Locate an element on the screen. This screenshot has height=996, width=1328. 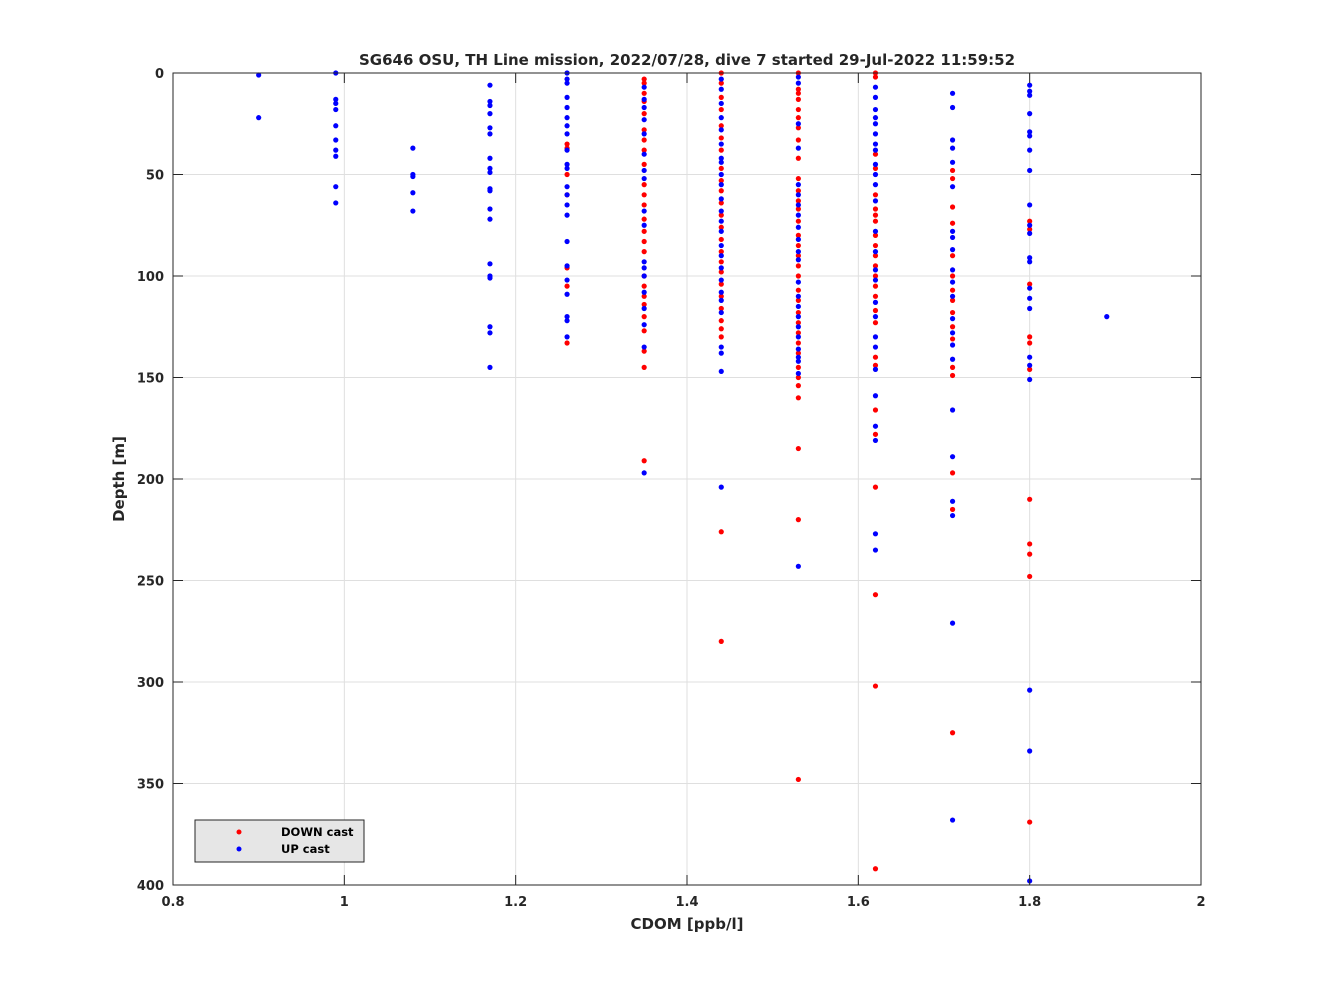
y-tick-label: 50 is located at coordinates (155, 176).